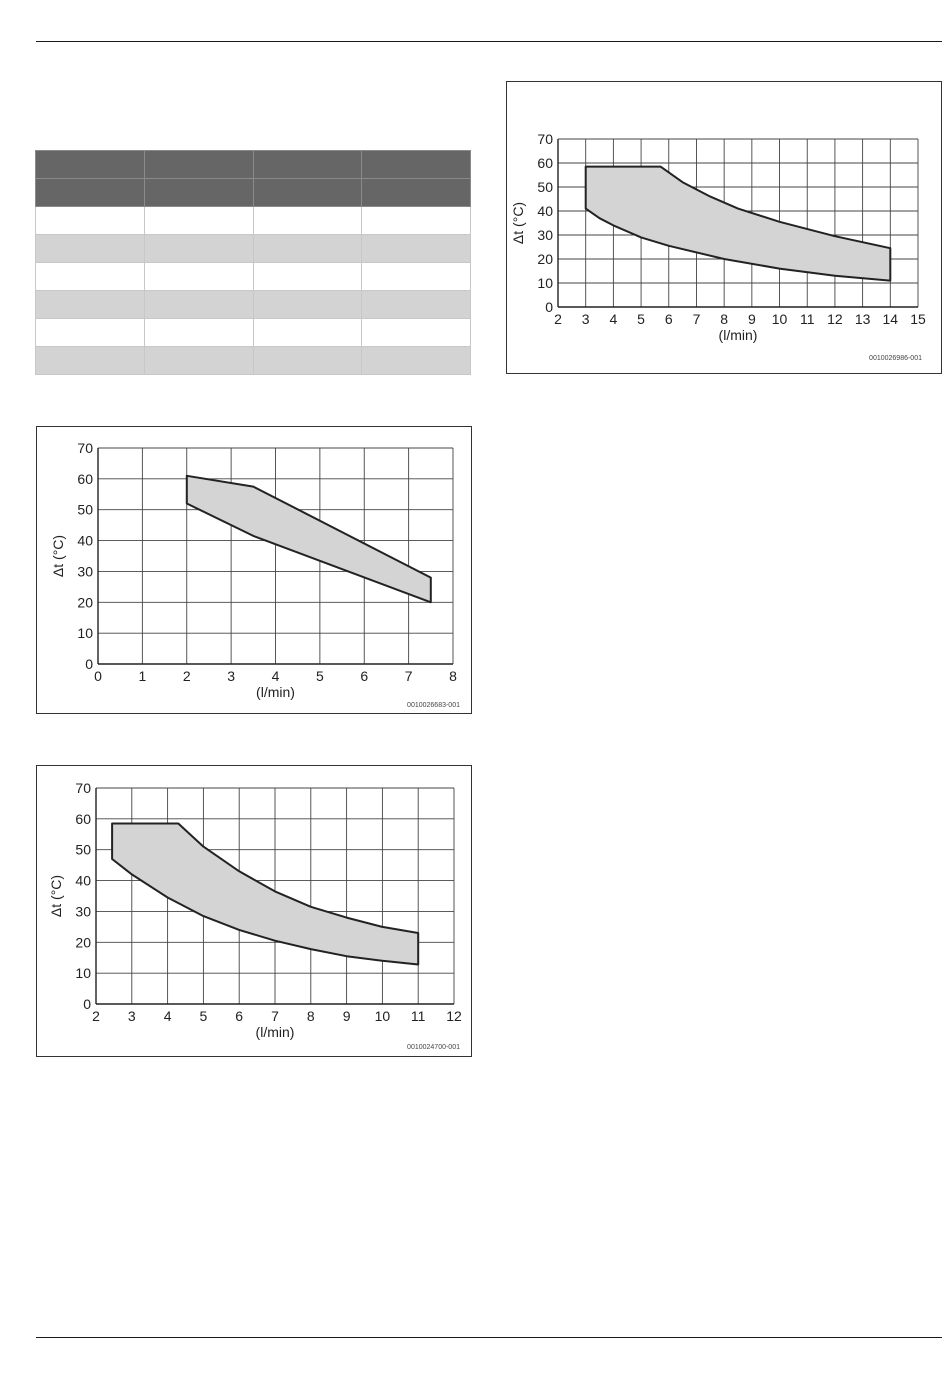 The width and height of the screenshot is (950, 1374). Describe the element at coordinates (98, 676) in the screenshot. I see `x-tick-label: 0` at that location.